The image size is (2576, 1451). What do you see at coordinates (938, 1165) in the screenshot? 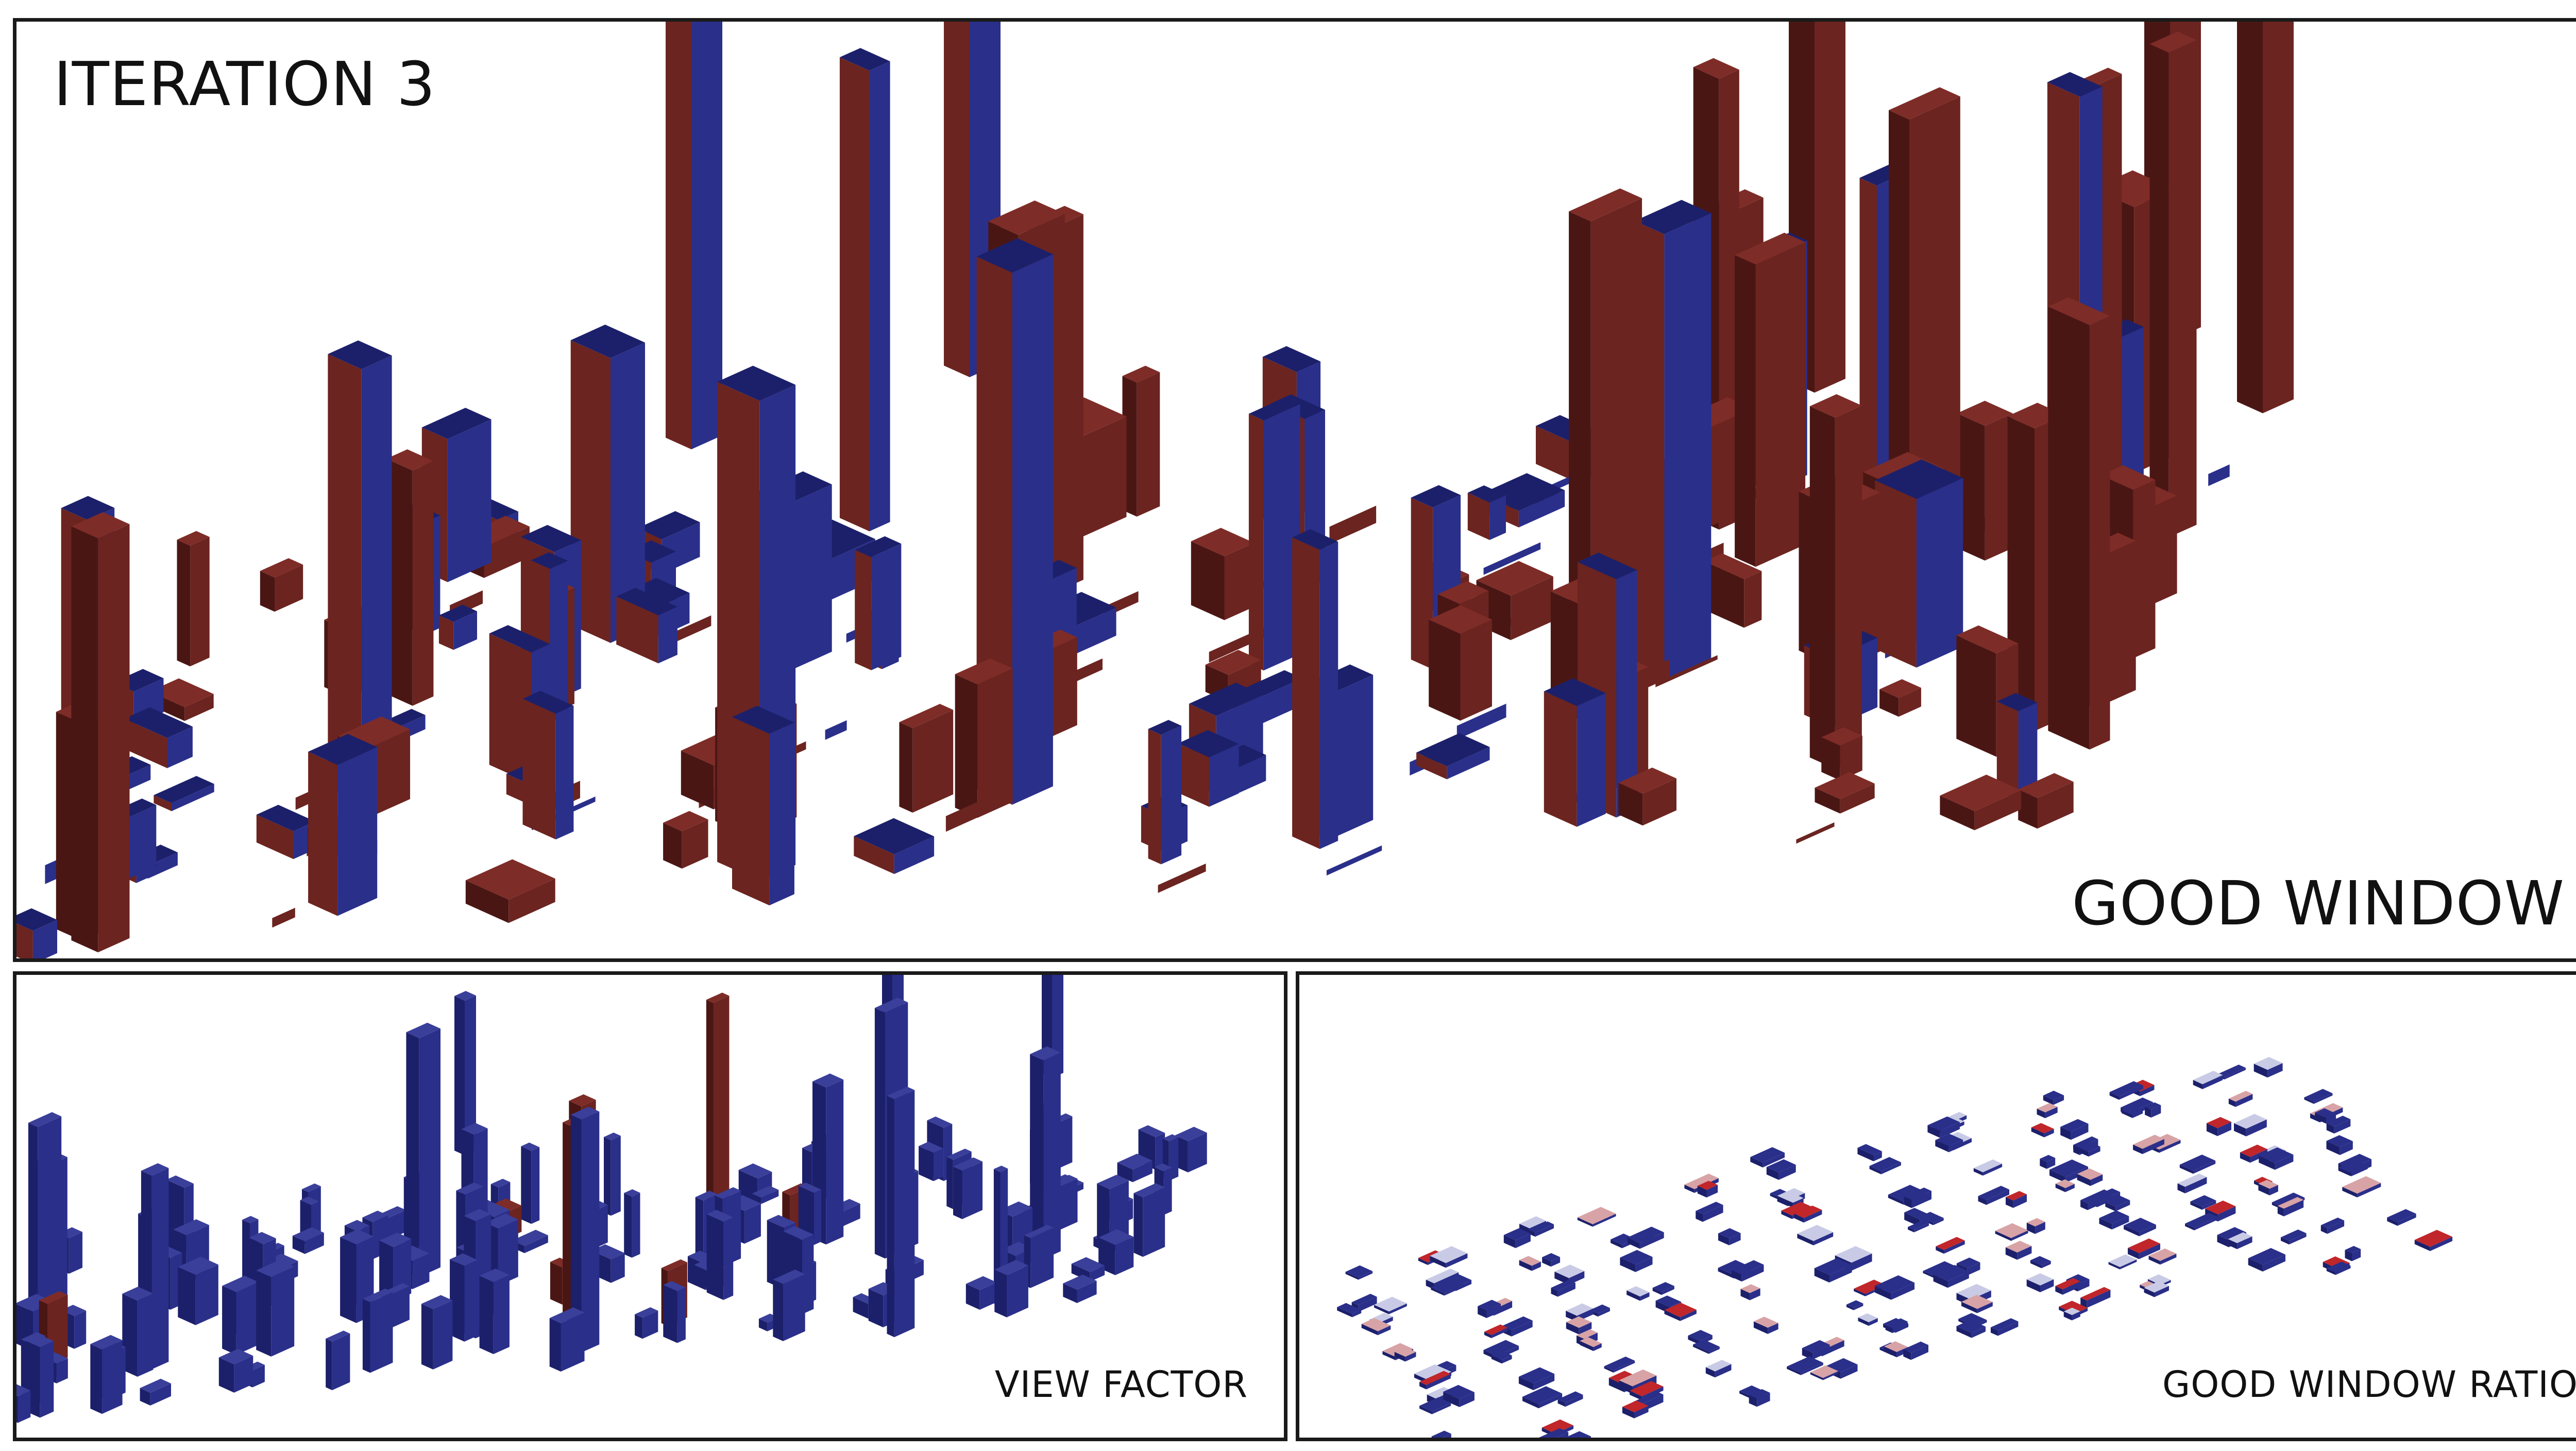
I see `vf-building-8-right-face` at bounding box center [938, 1165].